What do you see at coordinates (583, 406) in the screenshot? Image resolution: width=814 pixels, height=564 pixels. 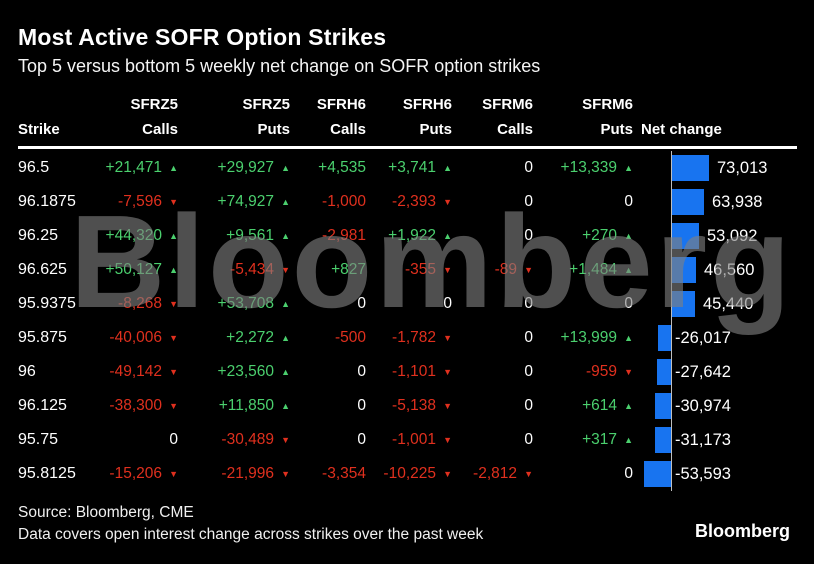 I see `value-cell: +614 ▲` at bounding box center [583, 406].